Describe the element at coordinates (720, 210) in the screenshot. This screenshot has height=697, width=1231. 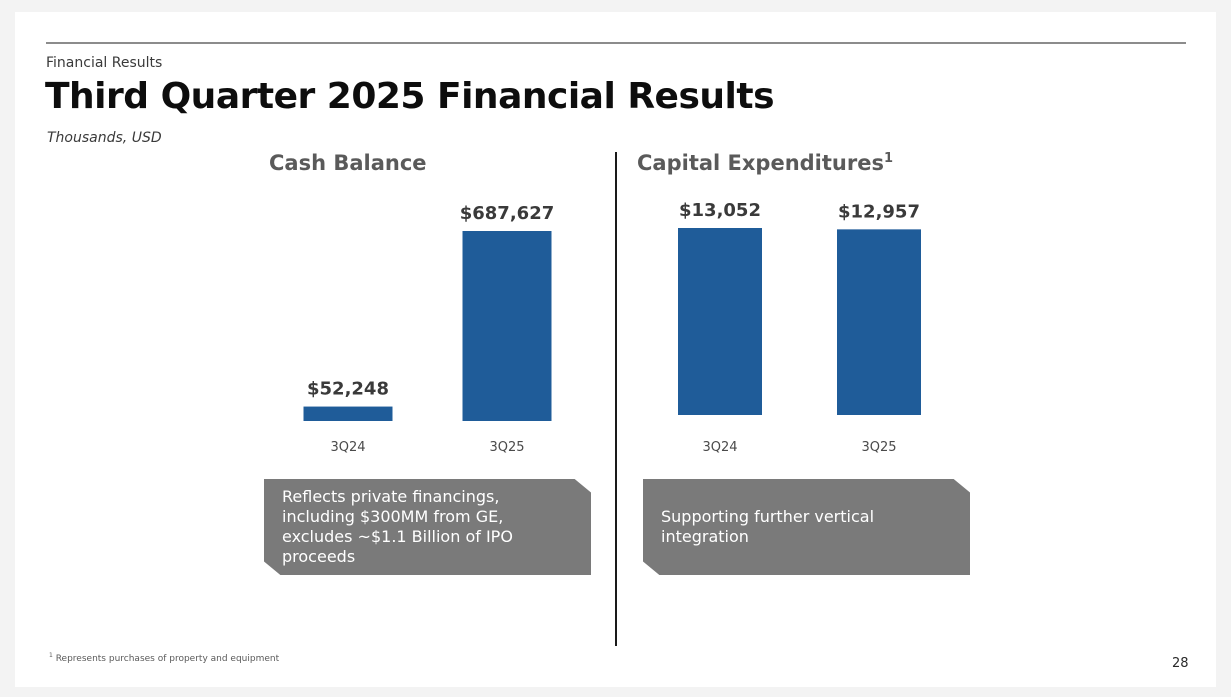
I see `capex-value-label-3q24: $13,052` at that location.